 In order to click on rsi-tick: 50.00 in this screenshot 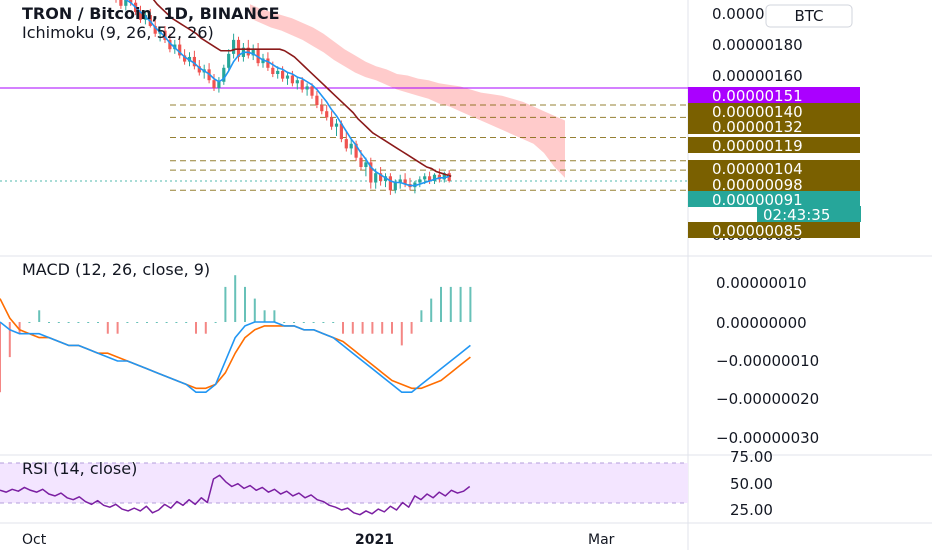, I will do `click(751, 484)`.